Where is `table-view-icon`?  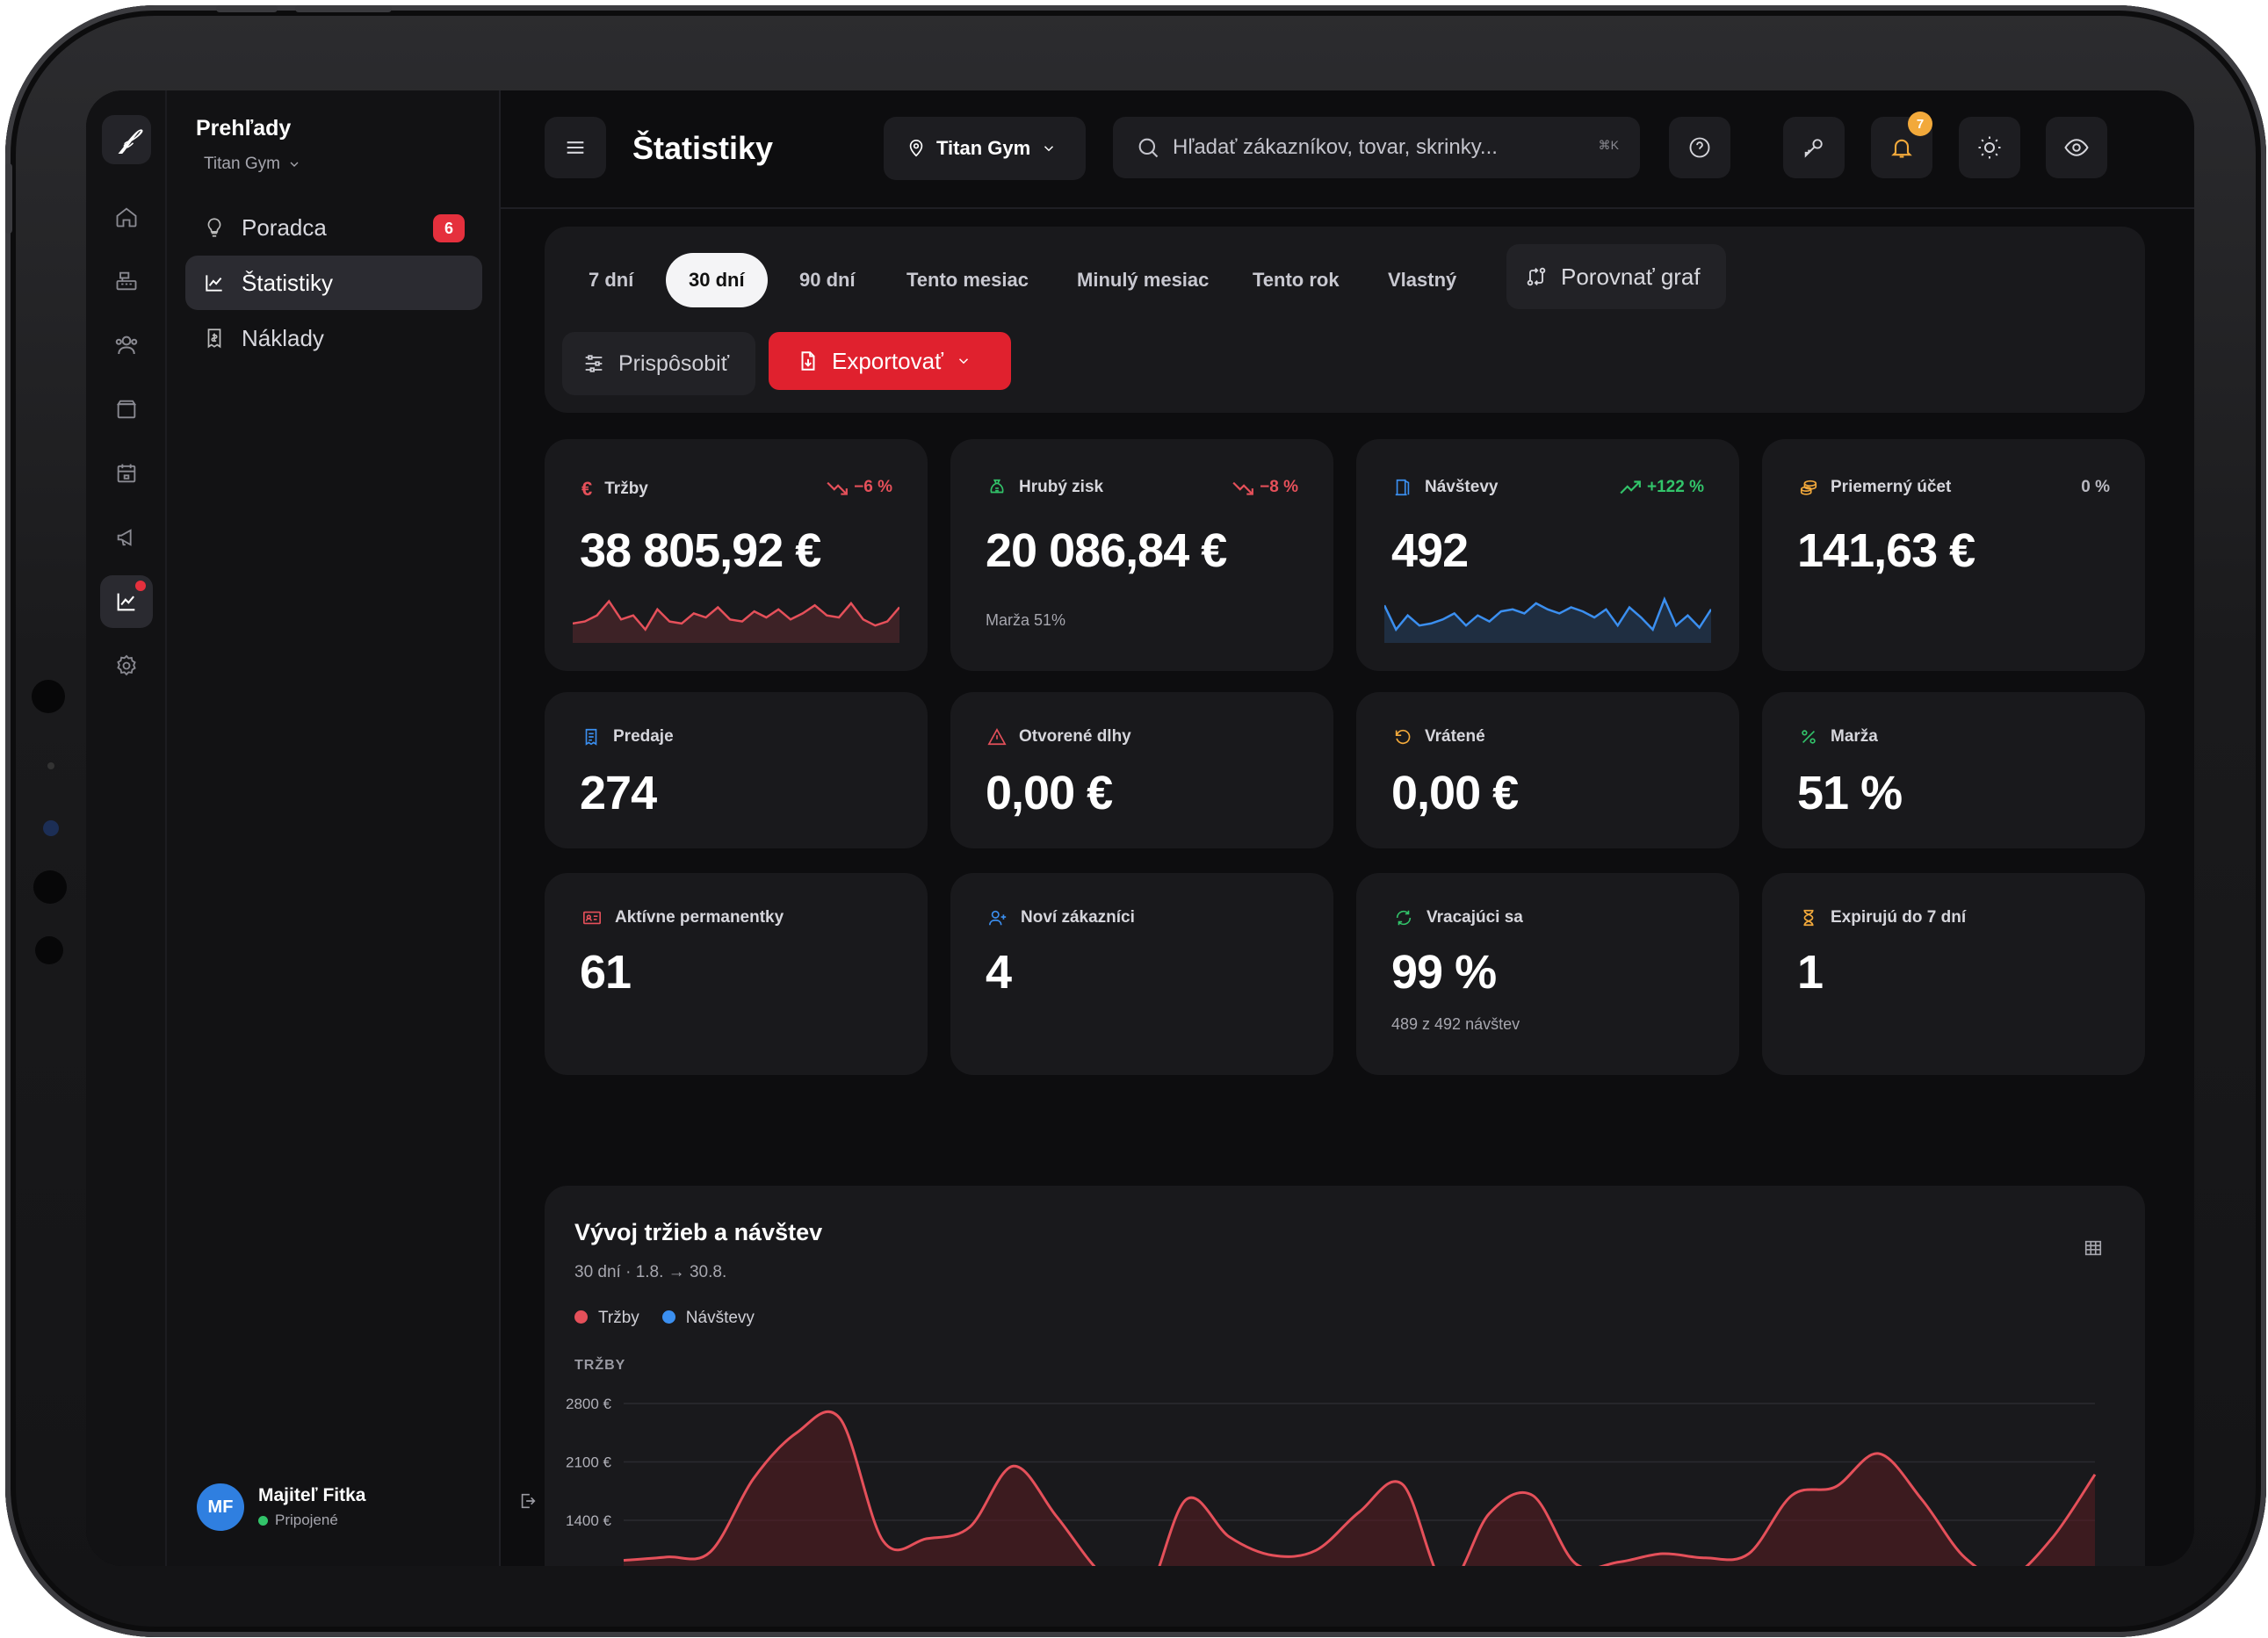 table-view-icon is located at coordinates (2094, 1250).